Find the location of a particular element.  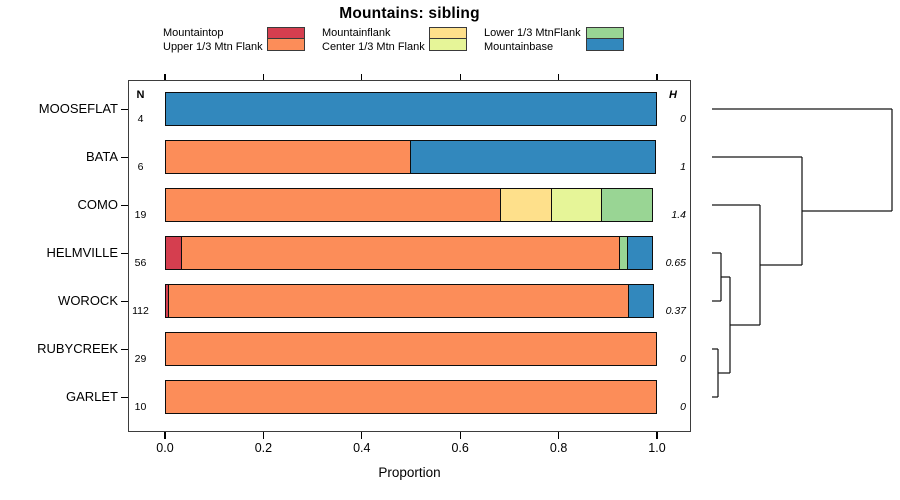

bar-row-mooseflat is located at coordinates (411, 109).